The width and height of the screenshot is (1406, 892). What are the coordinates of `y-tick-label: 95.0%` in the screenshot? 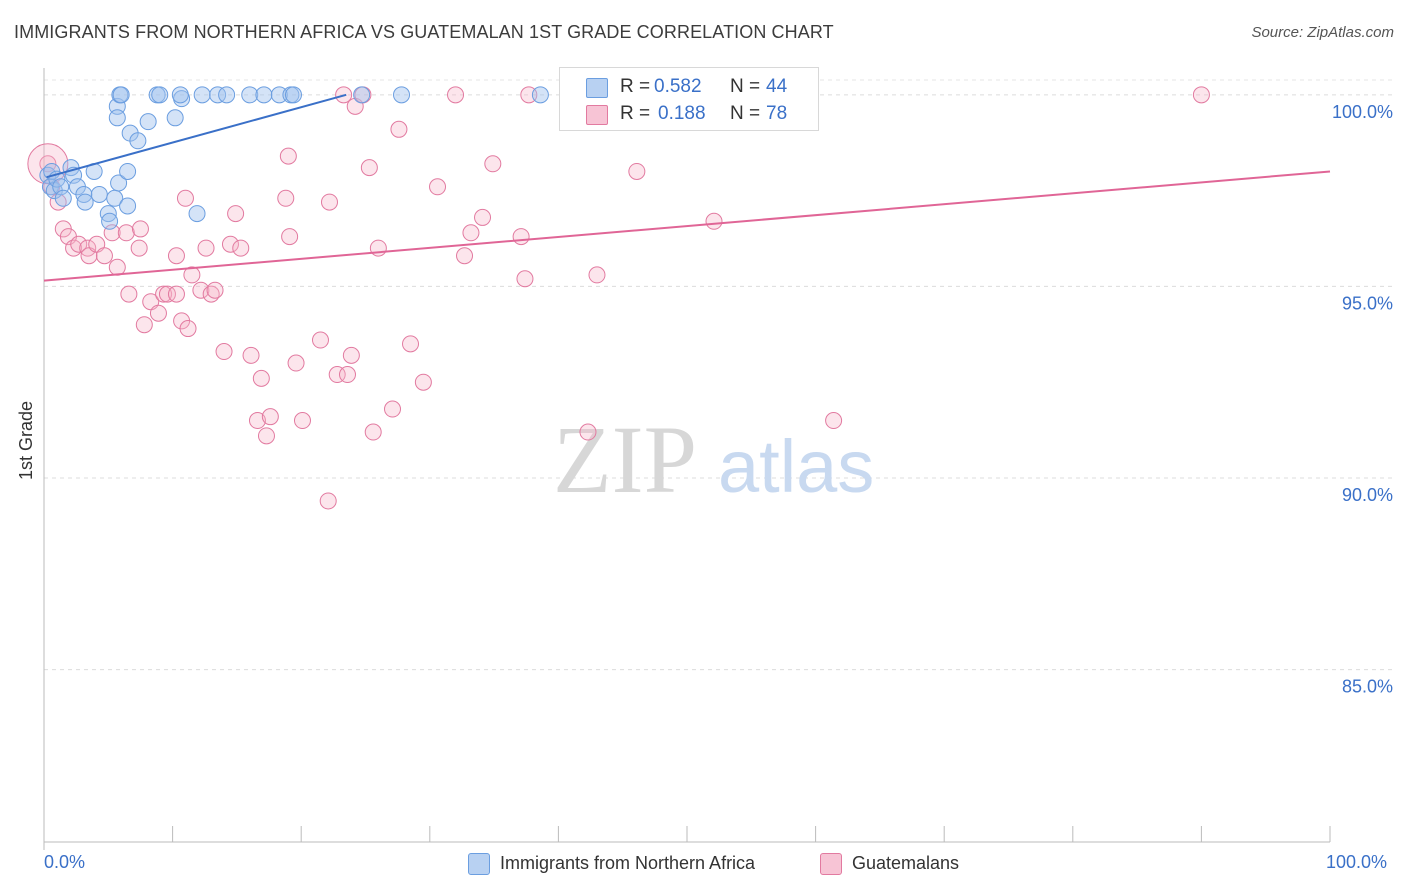 It's located at (1367, 303).